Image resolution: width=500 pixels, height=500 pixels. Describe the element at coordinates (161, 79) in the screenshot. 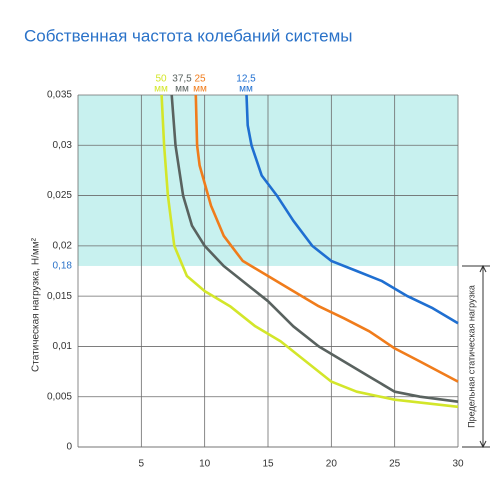

I see `legend-label: 50` at that location.